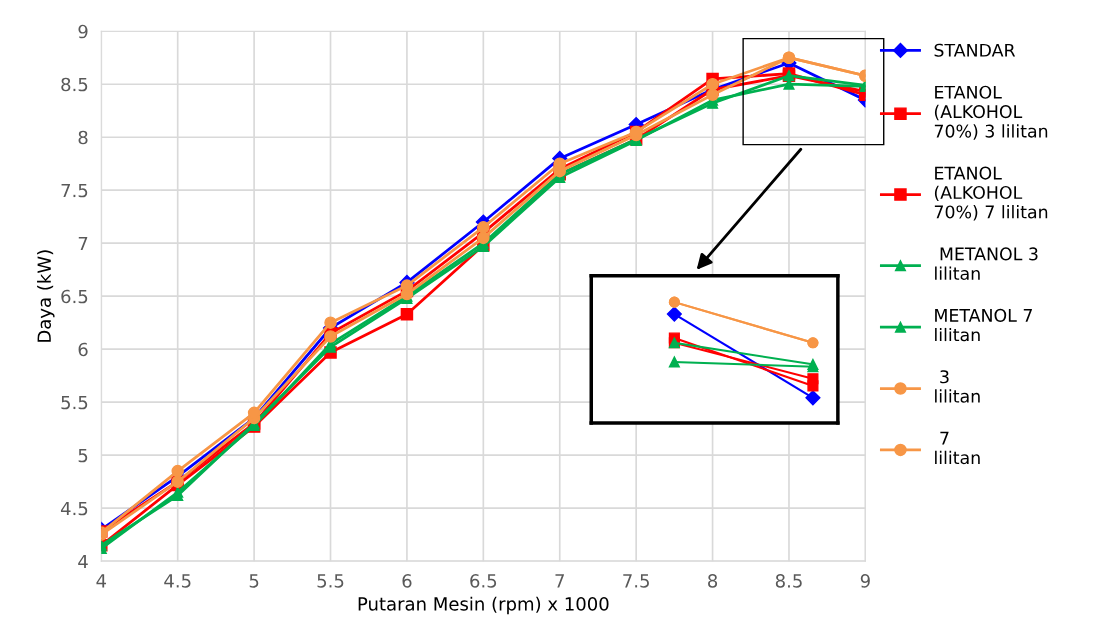 Image resolution: width=1101 pixels, height=637 pixels. I want to click on y-tick-label: 8.5, so click(74, 84).